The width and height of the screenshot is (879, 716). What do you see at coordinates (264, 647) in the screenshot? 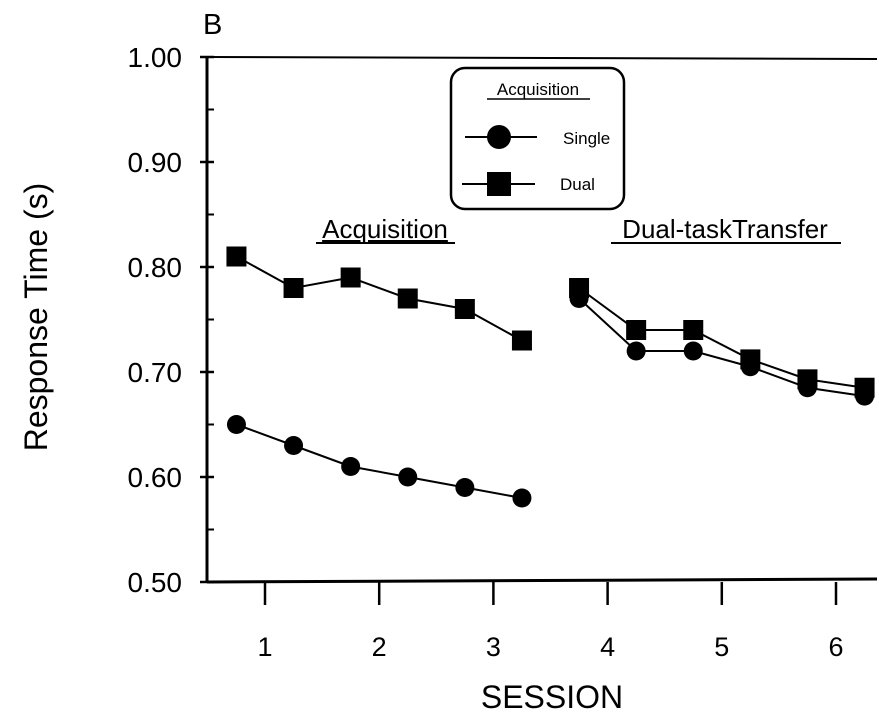
I see `x-tick-label: 1` at bounding box center [264, 647].